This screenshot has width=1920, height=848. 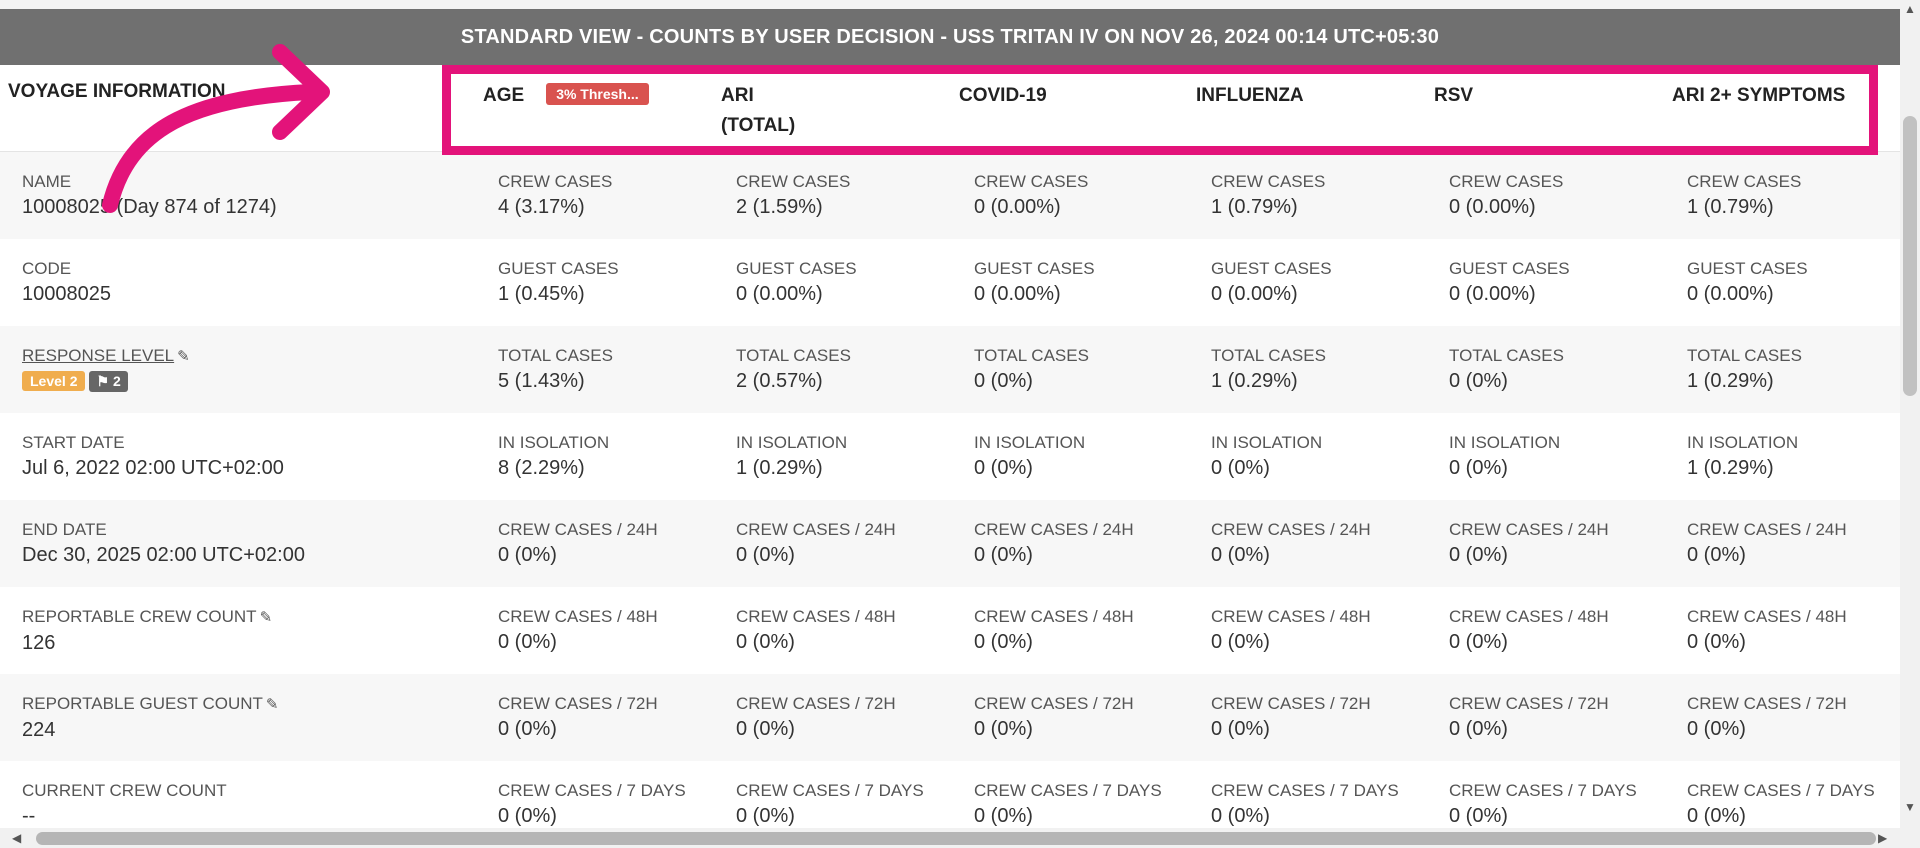 I want to click on response-level-label-wrap: RESPONSE LEVEL ✎, so click(x=106, y=356).